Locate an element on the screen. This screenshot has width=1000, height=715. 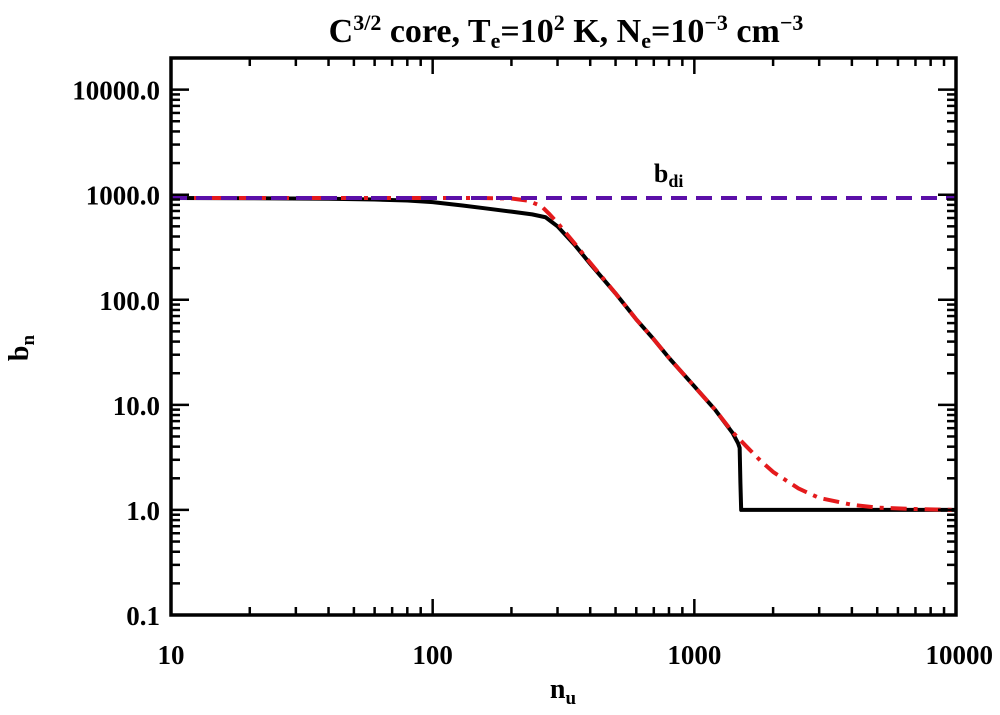
x-tick-label: 100 is located at coordinates (432, 655).